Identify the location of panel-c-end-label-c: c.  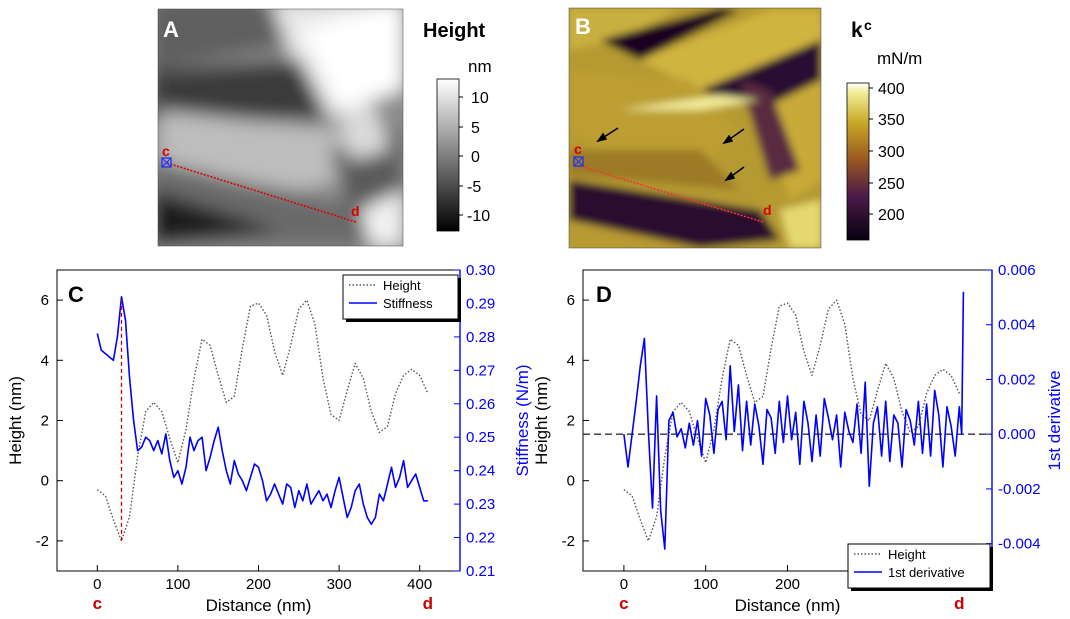
(97, 603).